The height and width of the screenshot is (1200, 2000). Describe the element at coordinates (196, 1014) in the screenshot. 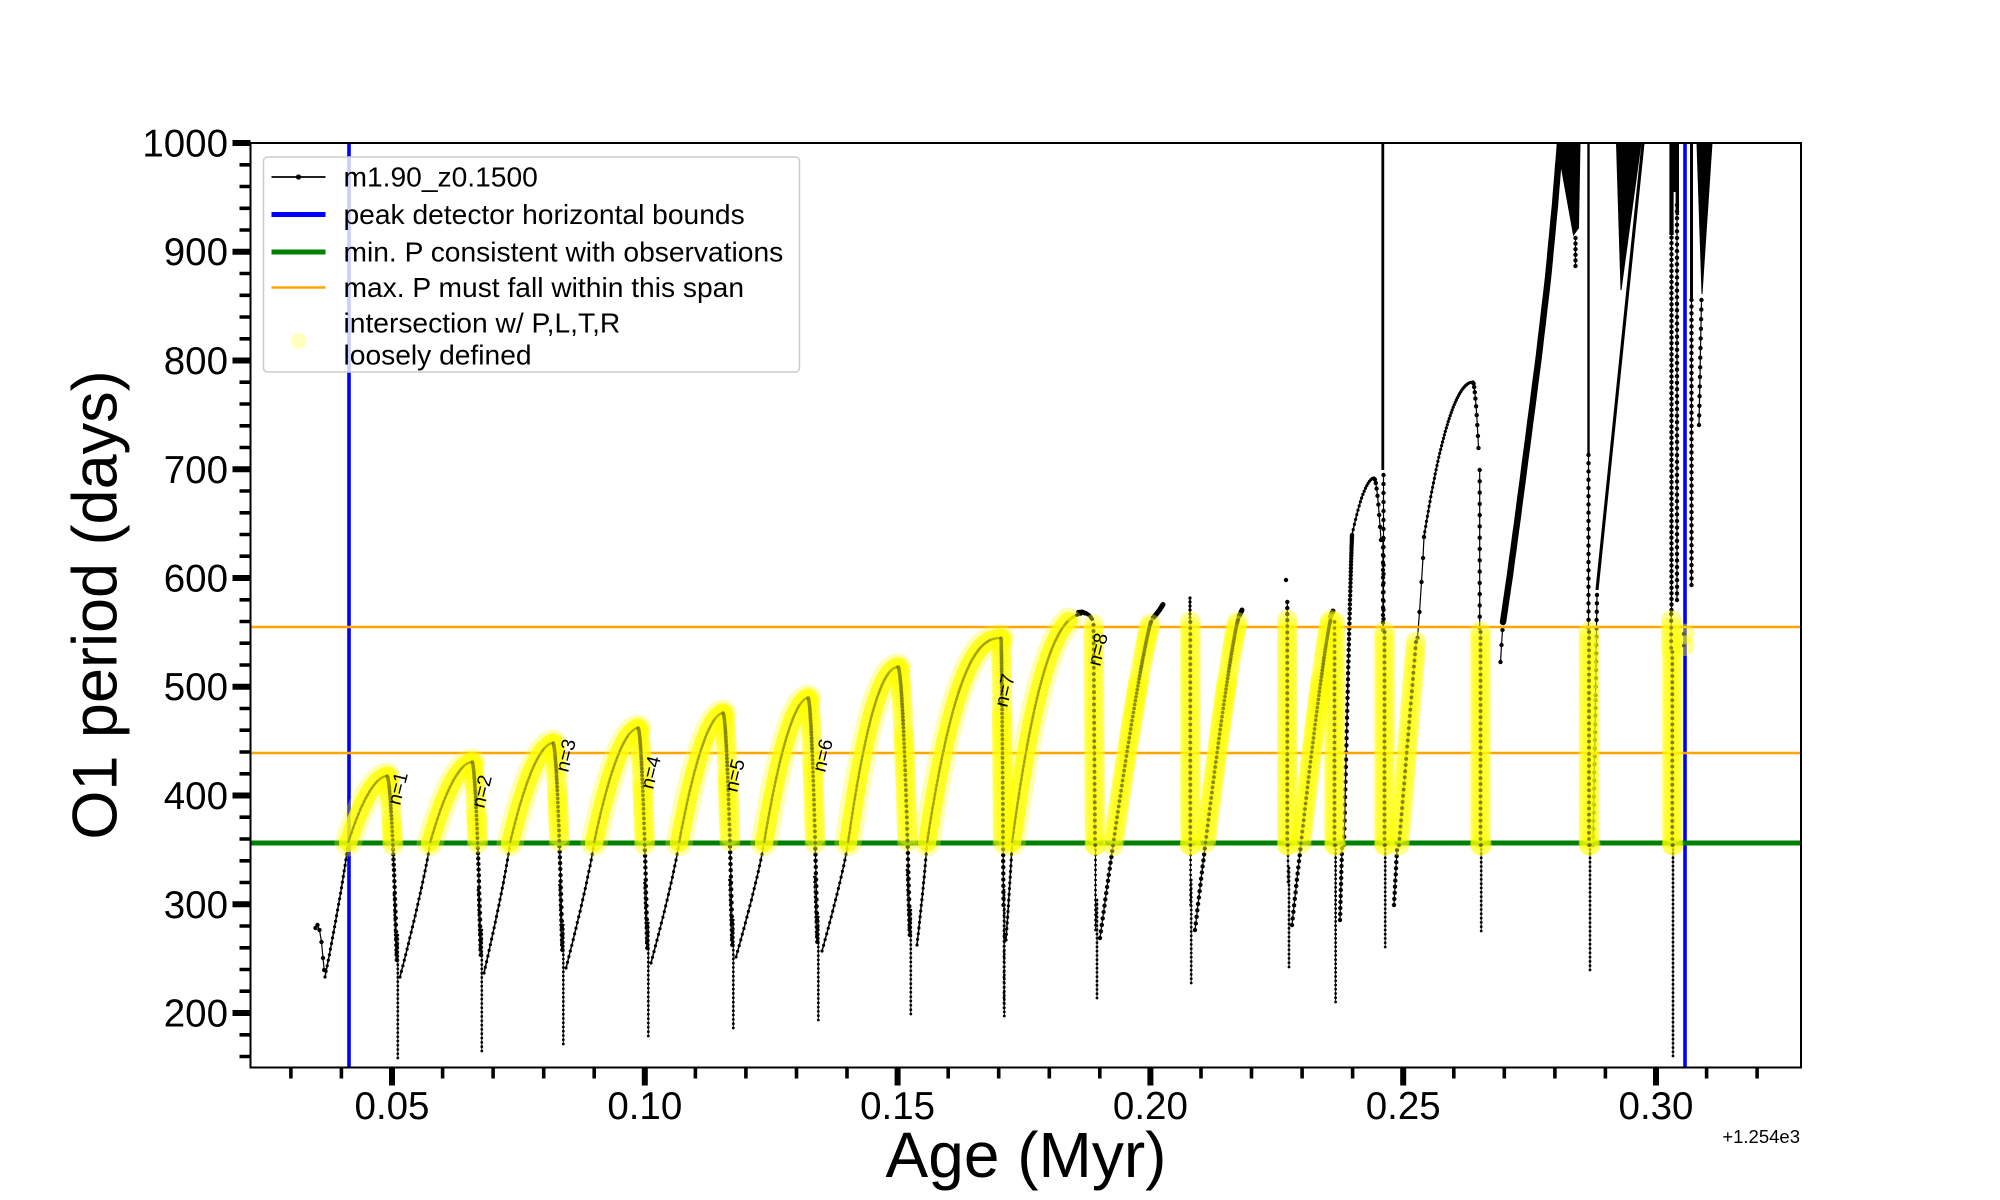

I see `svg-text: 200` at that location.